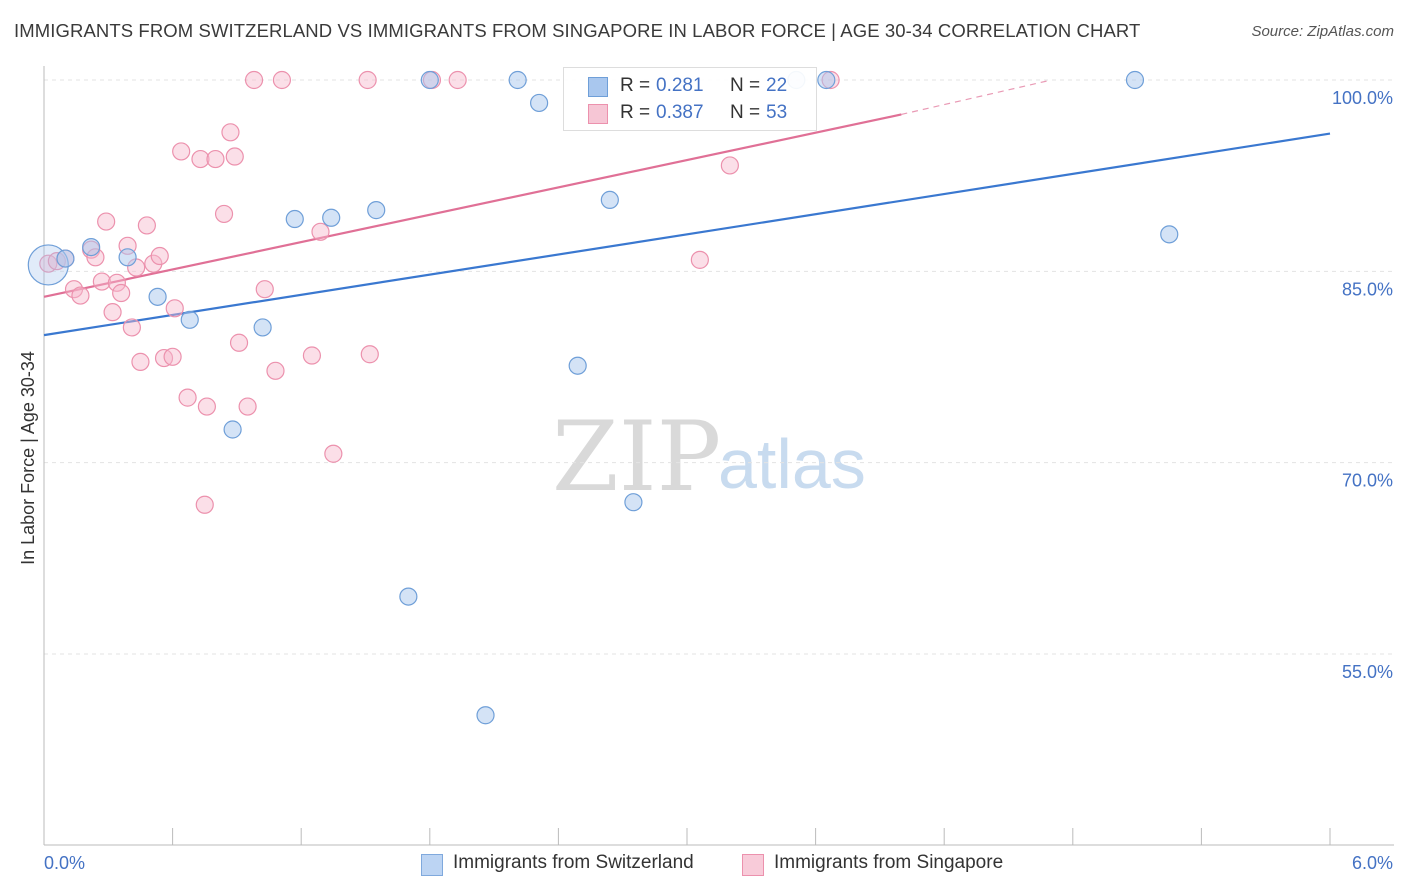 The height and width of the screenshot is (892, 1406). What do you see at coordinates (680, 112) in the screenshot?
I see `legend-r-value: 0.387` at bounding box center [680, 112].